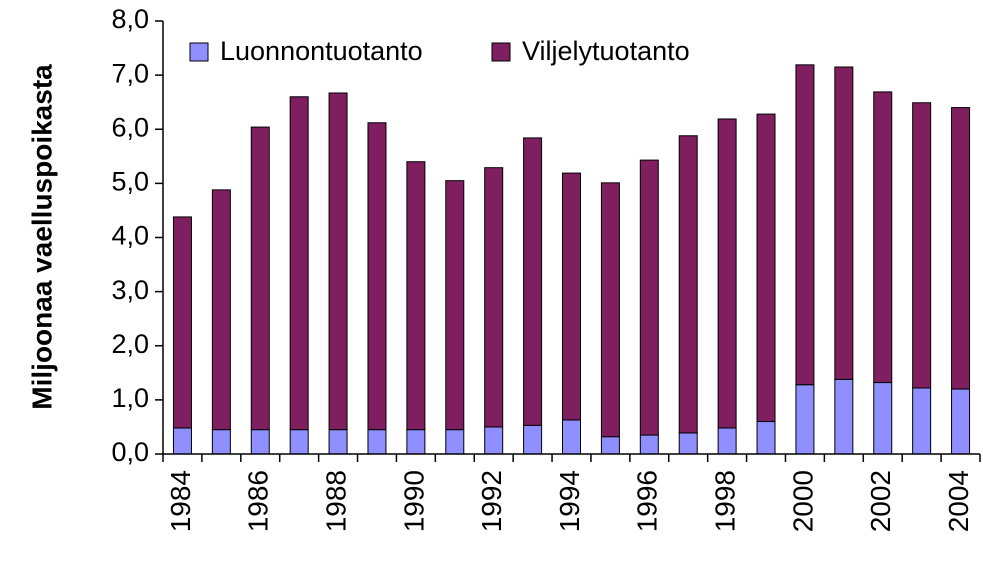 The height and width of the screenshot is (568, 983). I want to click on y-tick-label: 0,0, so click(130, 452).